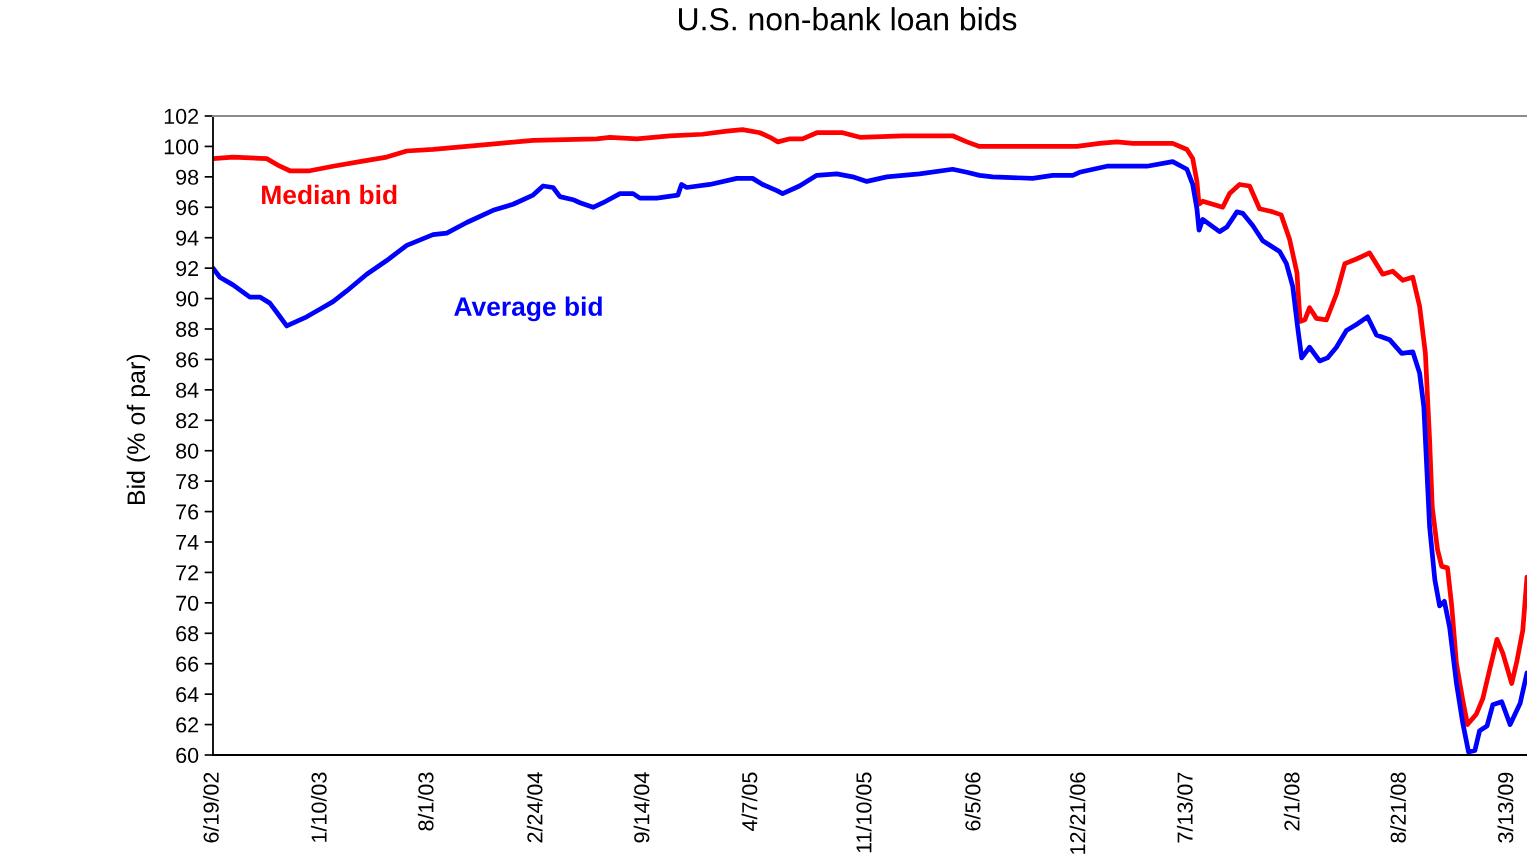  Describe the element at coordinates (187, 725) in the screenshot. I see `y-tick-label: 62` at that location.